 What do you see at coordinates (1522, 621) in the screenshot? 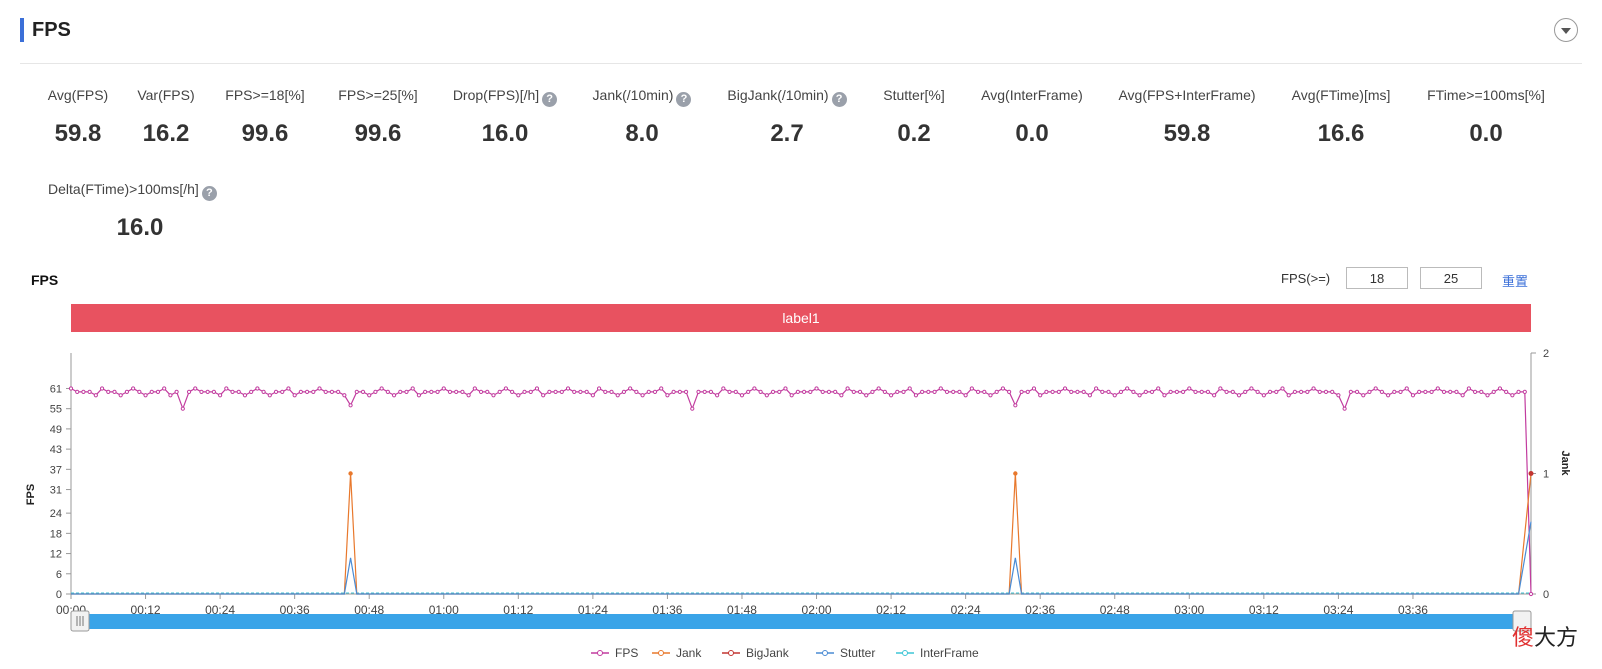
I see `zoom-handle-right` at bounding box center [1522, 621].